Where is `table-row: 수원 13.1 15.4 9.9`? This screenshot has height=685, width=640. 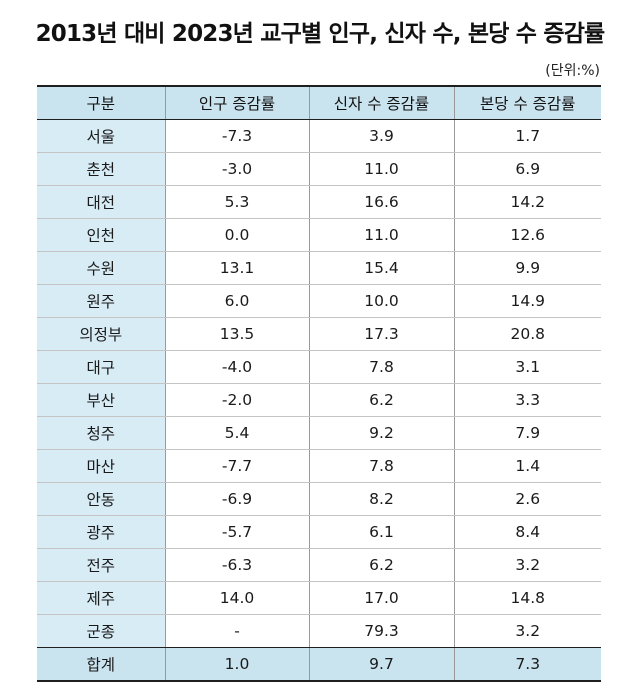
table-row: 수원 13.1 15.4 9.9 is located at coordinates (319, 268).